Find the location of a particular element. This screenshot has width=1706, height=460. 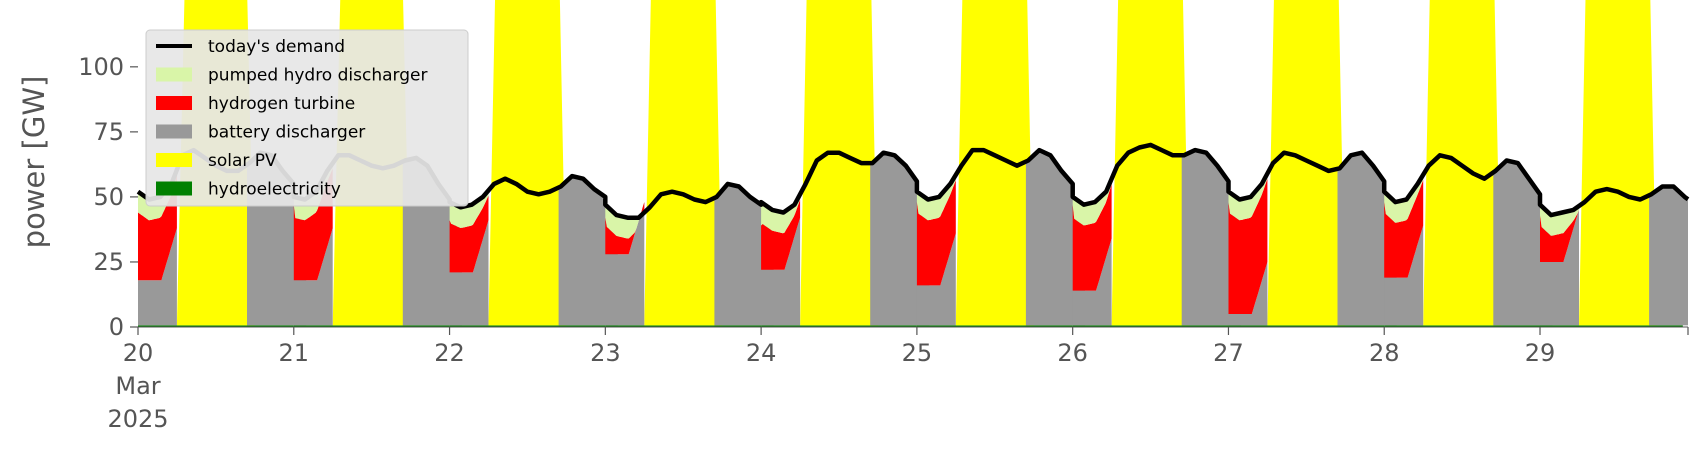

x-tick-label: 27 is located at coordinates (1228, 353).